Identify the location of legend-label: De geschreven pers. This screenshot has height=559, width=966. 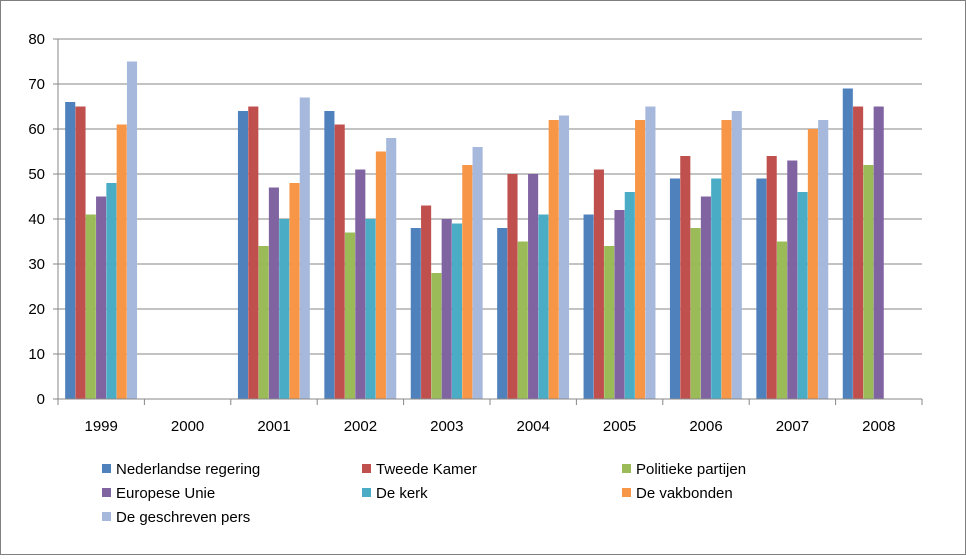
(183, 517).